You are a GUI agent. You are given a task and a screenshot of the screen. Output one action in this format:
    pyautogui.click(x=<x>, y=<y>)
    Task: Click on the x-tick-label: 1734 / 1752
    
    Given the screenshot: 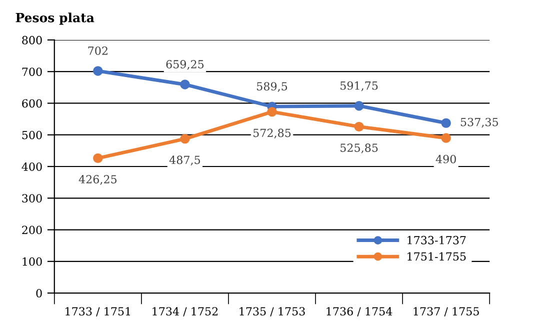 What is the action you would take?
    pyautogui.click(x=185, y=311)
    